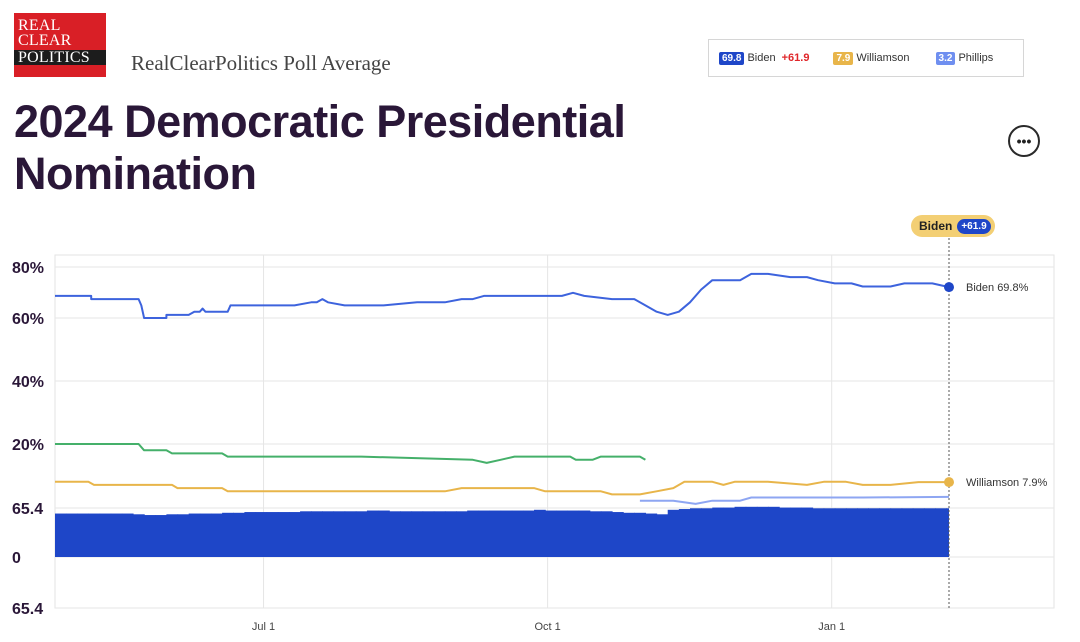 This screenshot has height=642, width=1080. I want to click on y-tick-label: 65.4, so click(27, 509).